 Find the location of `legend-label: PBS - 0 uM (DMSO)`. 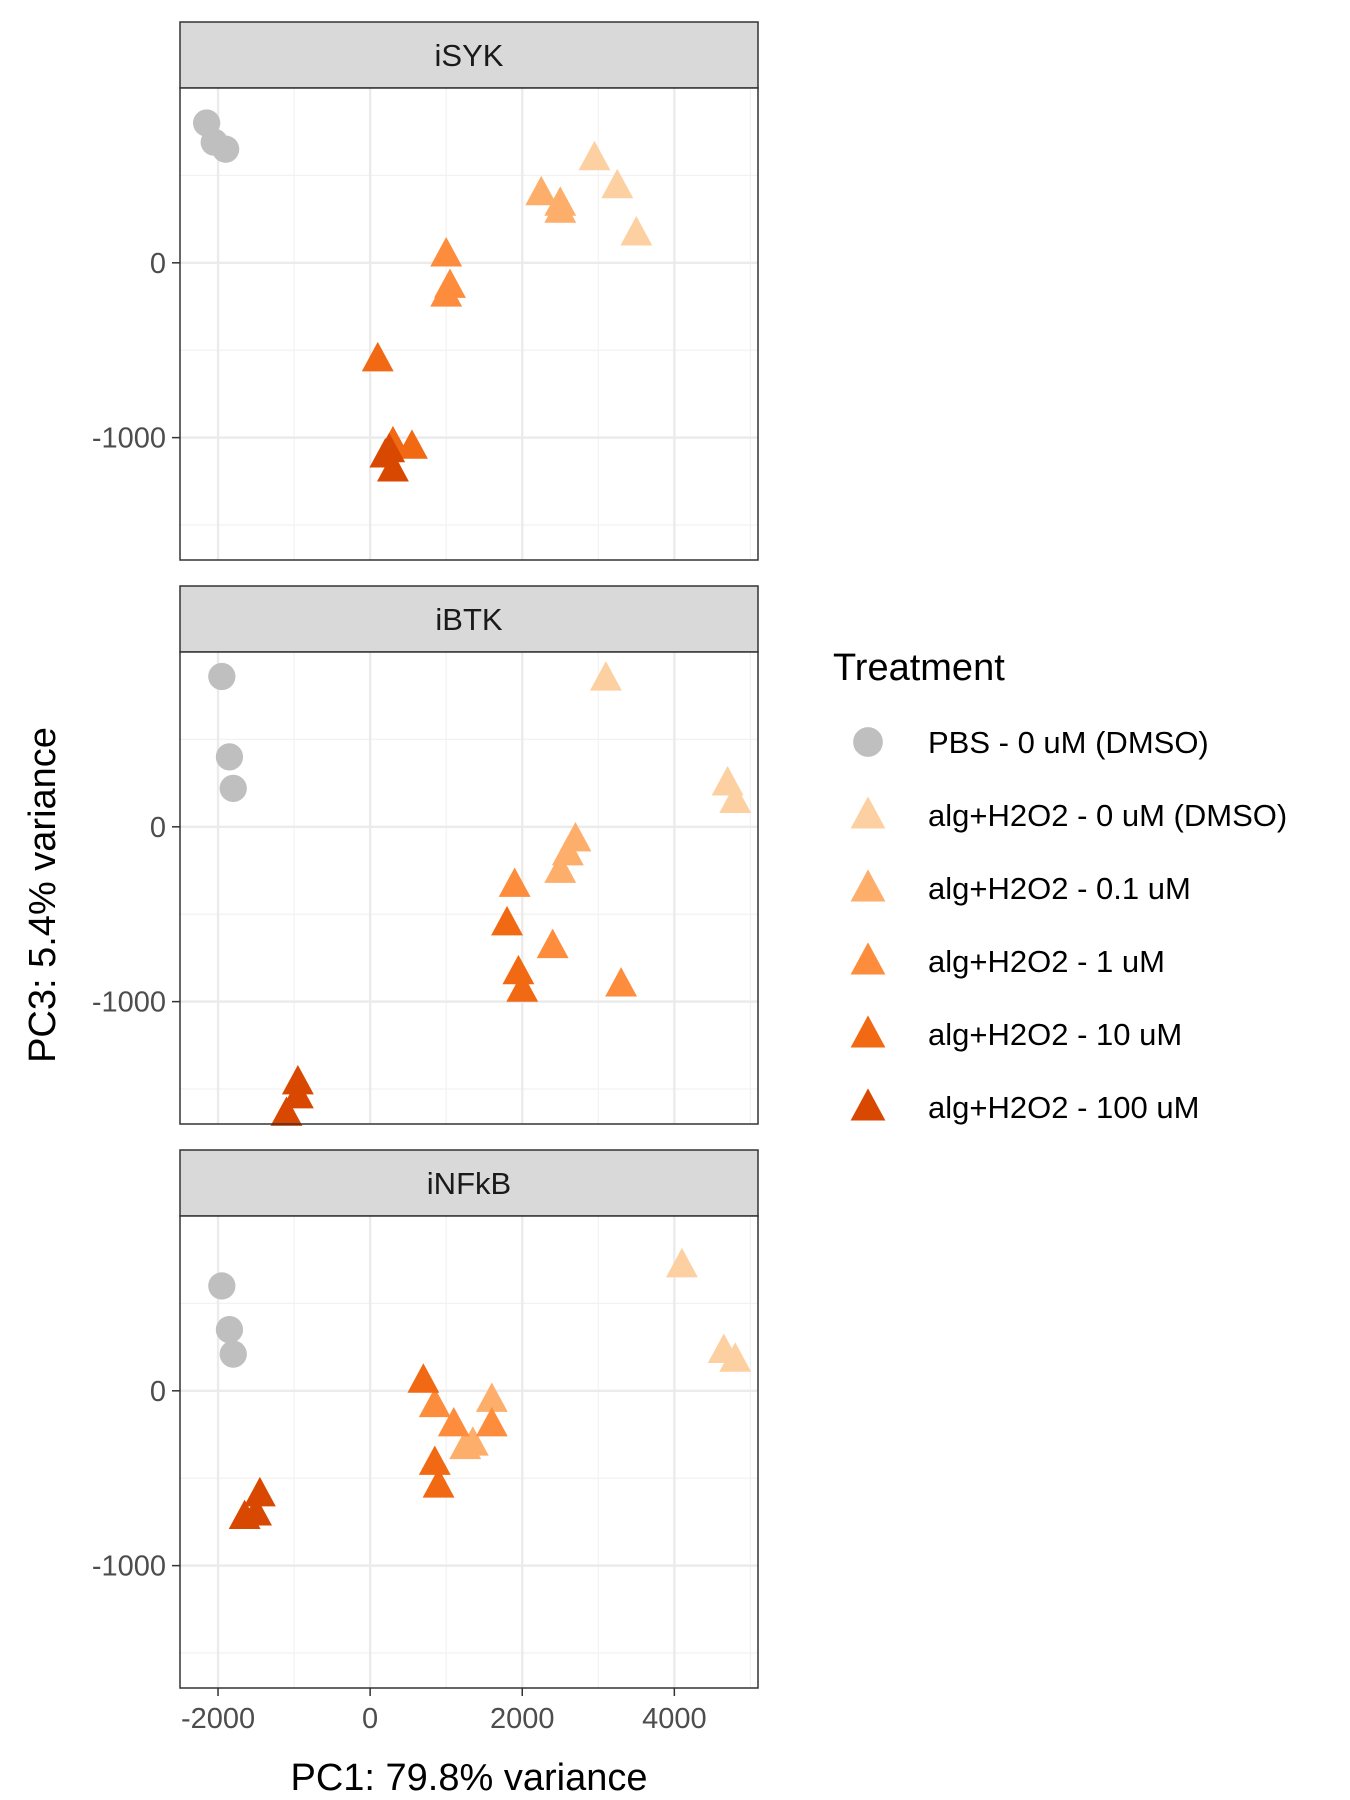

legend-label: PBS - 0 uM (DMSO) is located at coordinates (1068, 742).